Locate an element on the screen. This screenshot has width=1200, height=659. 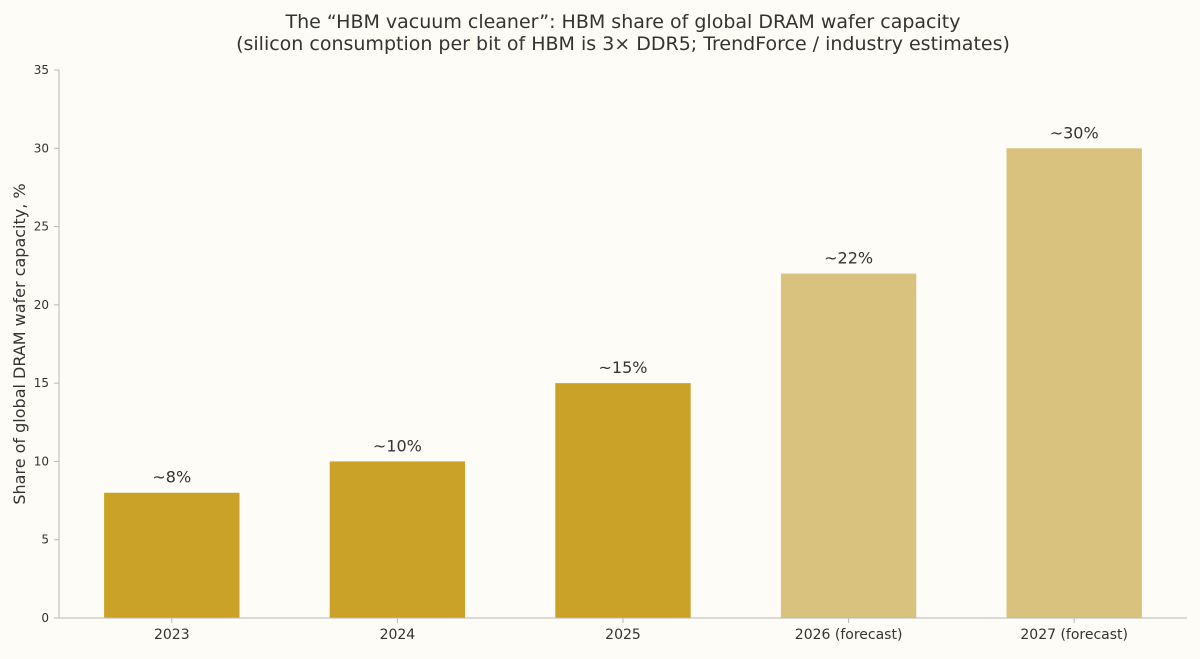
x-tick-label: 2026 (forecast) is located at coordinates (849, 635).